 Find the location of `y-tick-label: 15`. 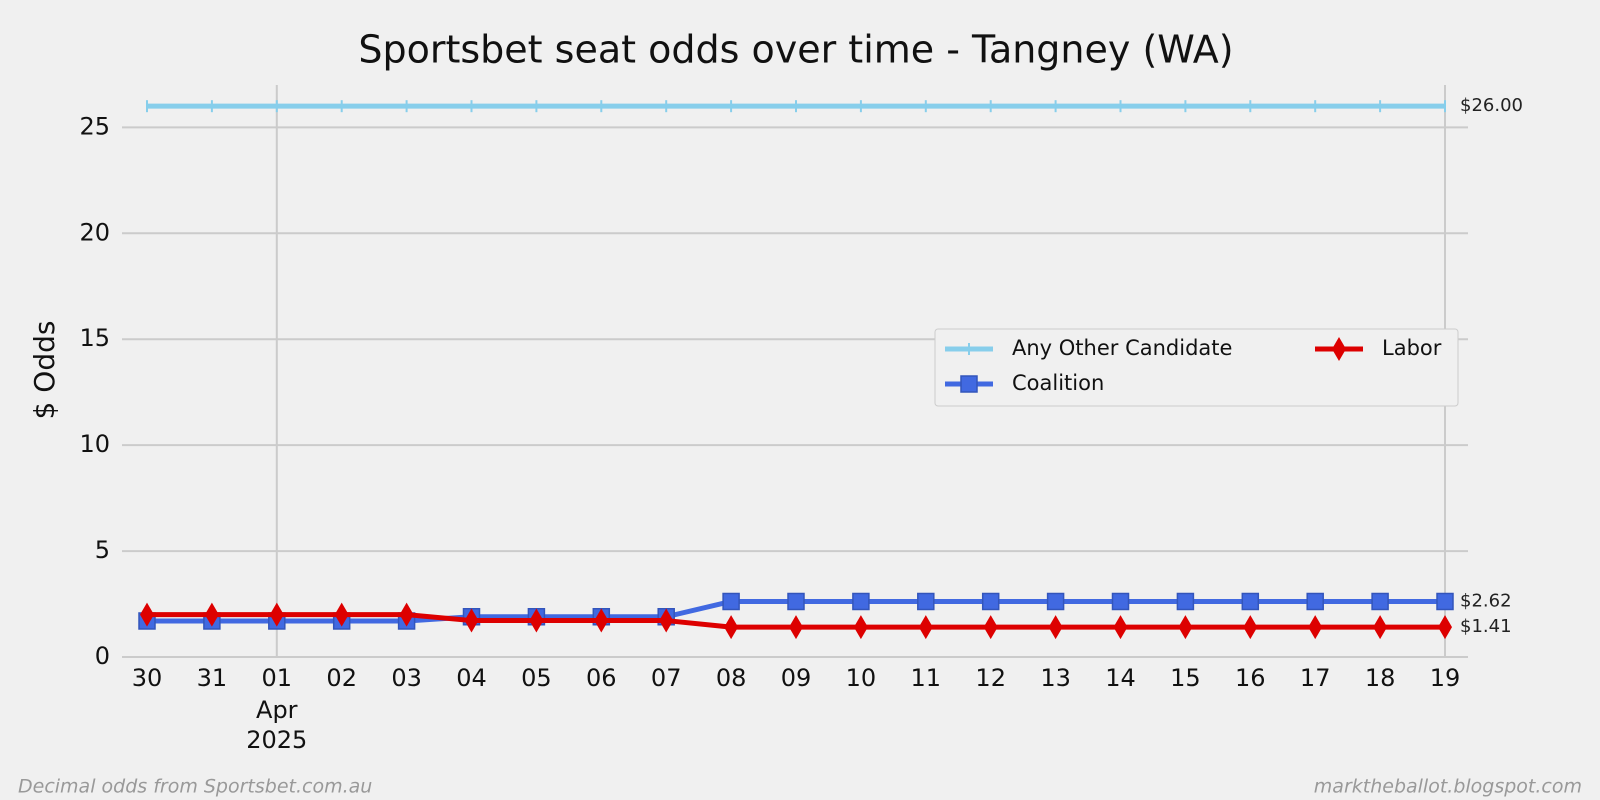

y-tick-label: 15 is located at coordinates (94, 338).